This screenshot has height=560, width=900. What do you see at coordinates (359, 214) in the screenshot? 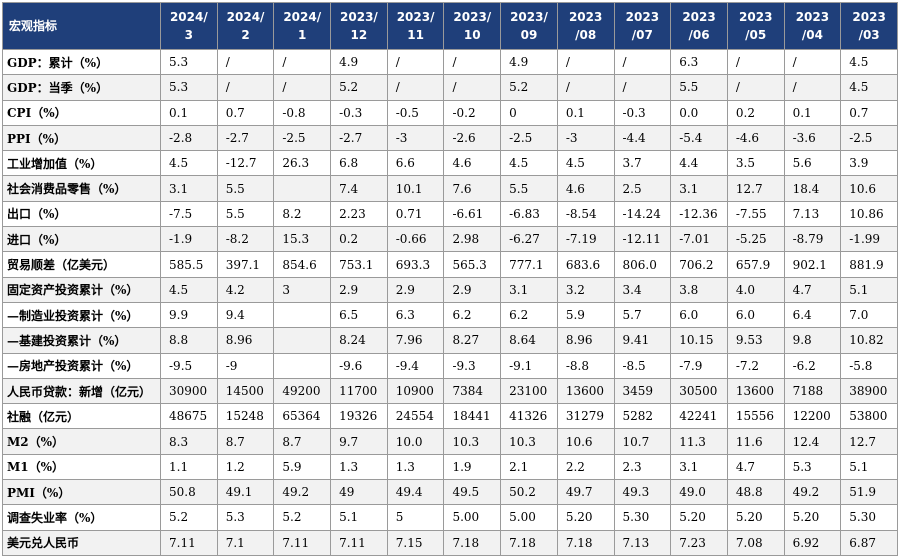
I see `table-cell: 2.23` at bounding box center [359, 214].